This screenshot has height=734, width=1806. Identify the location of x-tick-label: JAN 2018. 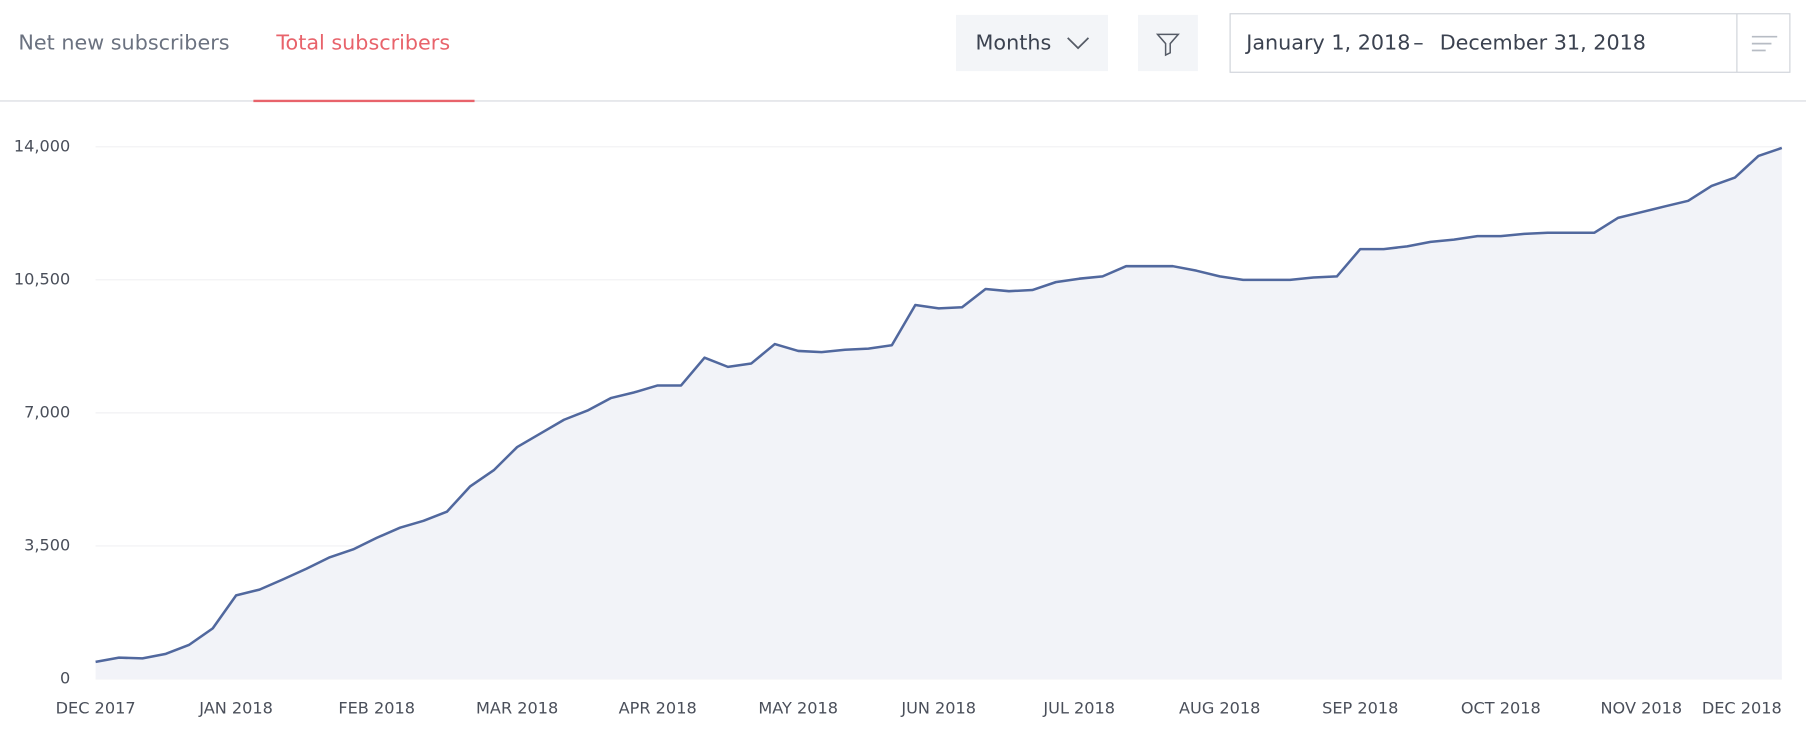
(235, 707).